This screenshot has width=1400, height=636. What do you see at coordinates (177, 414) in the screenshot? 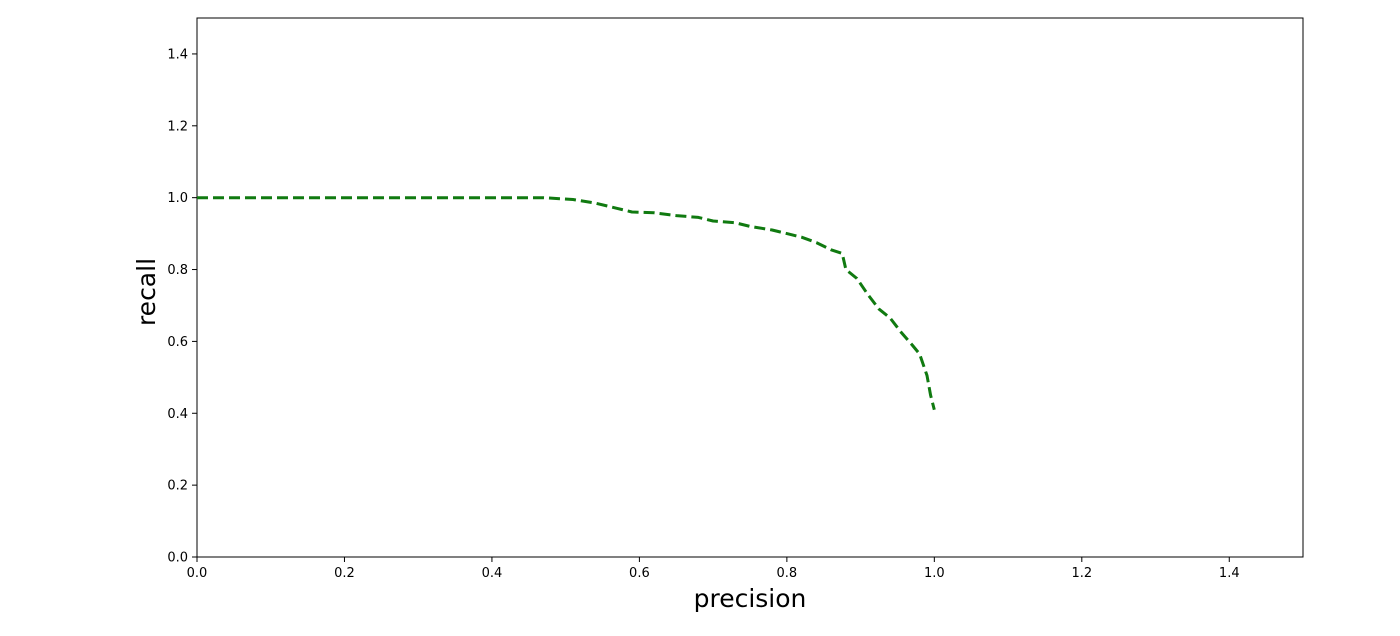
I see `y-tick-label: 0.4` at bounding box center [177, 414].